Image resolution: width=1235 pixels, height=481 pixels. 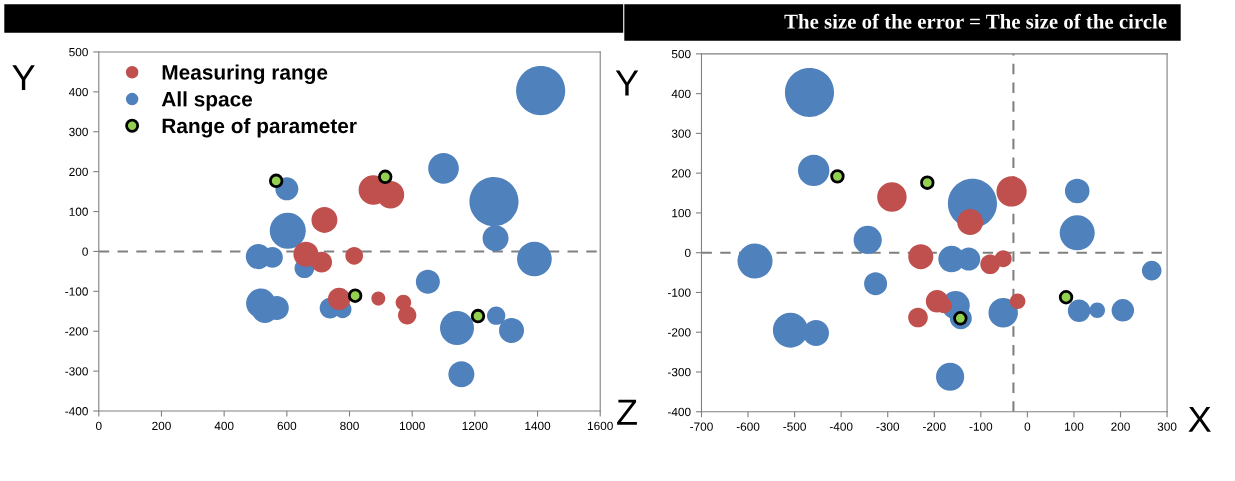 I want to click on x-tick-label: 400, so click(x=224, y=426).